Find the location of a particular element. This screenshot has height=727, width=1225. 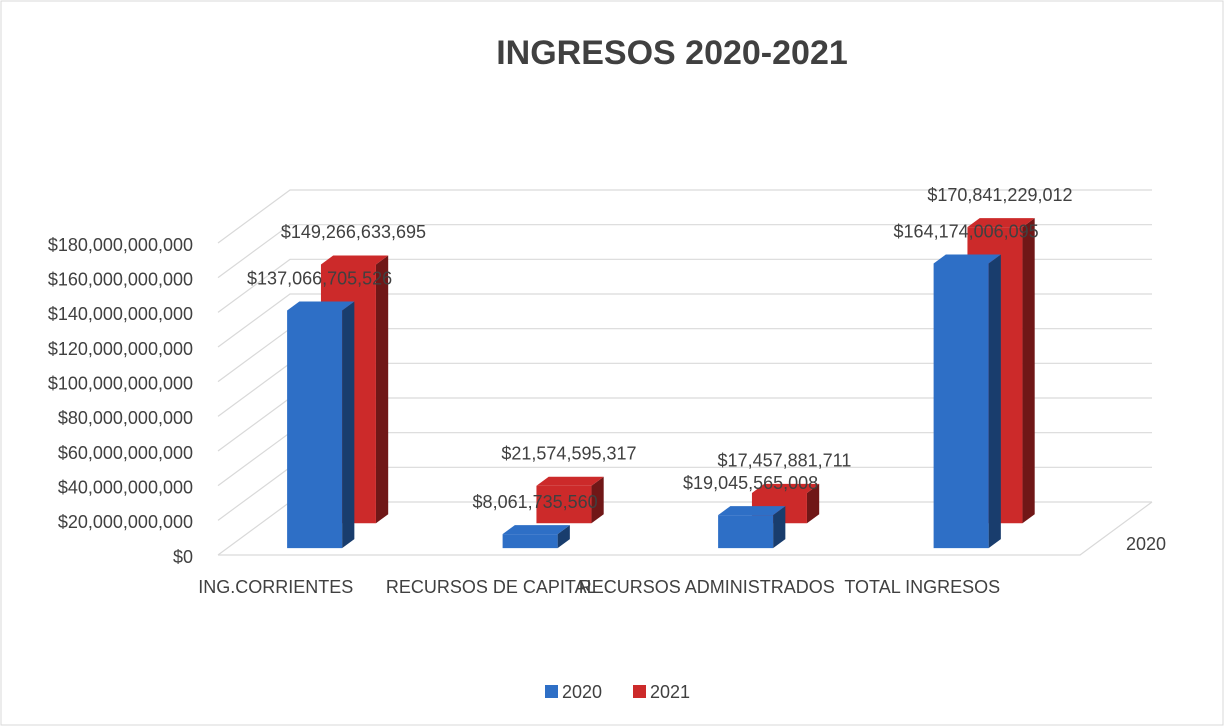

data-label: $149,266,633,695 is located at coordinates (353, 232).